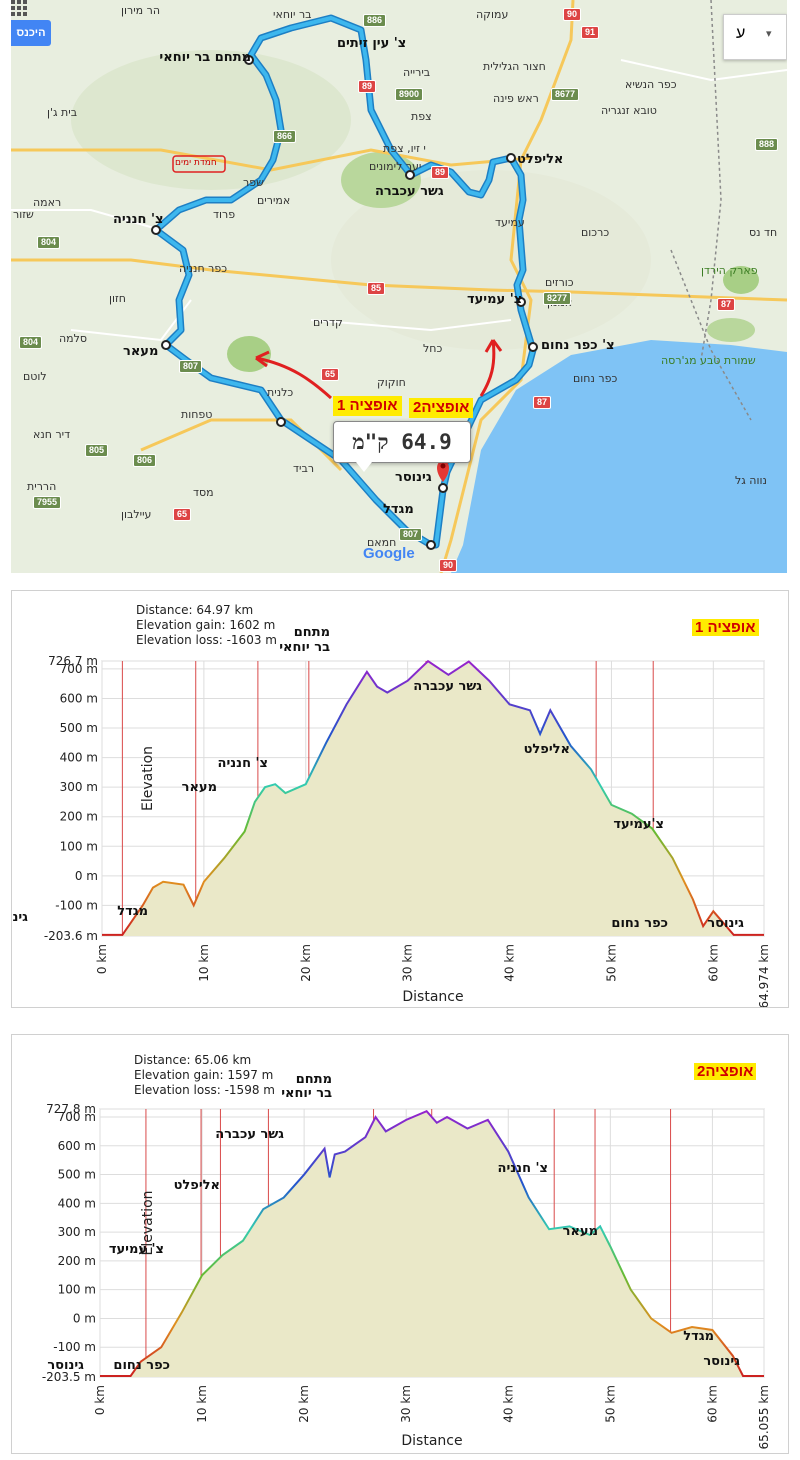 The image size is (800, 1460). Describe the element at coordinates (196, 163) in the screenshot. I see `map-label: חמדת ימים` at that location.